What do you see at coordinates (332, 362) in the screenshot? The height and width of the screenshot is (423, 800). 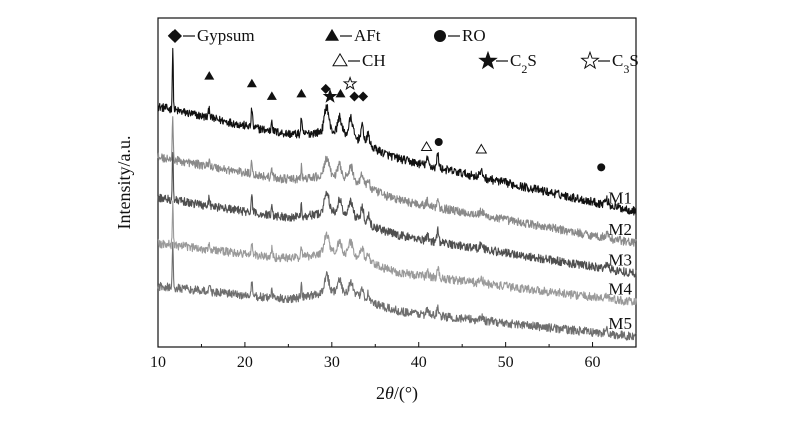 I see `x-tick-label-30: 30` at bounding box center [332, 362].